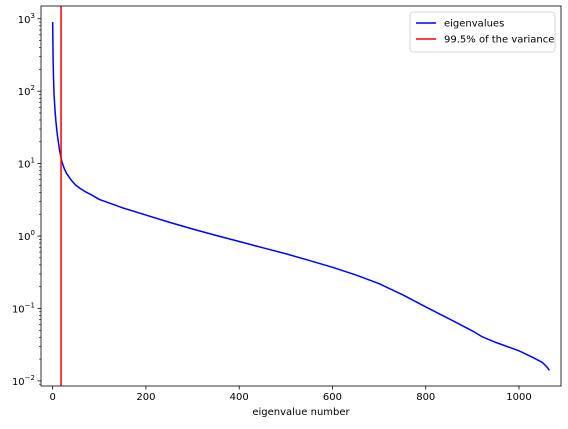  Describe the element at coordinates (518, 397) in the screenshot. I see `x-tick-label: 1000` at that location.